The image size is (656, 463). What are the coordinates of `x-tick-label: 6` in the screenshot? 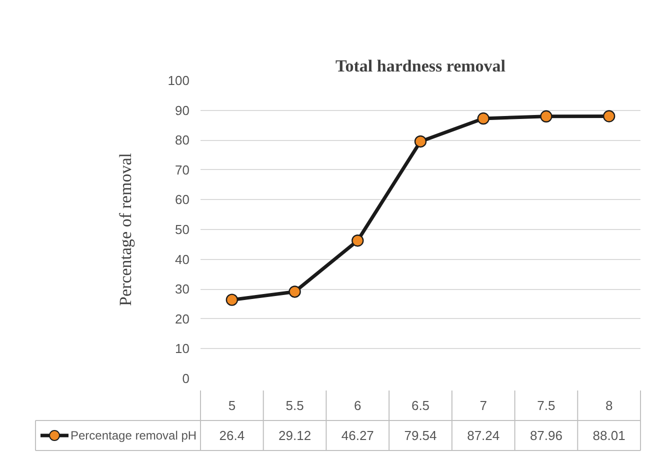 It's located at (358, 405).